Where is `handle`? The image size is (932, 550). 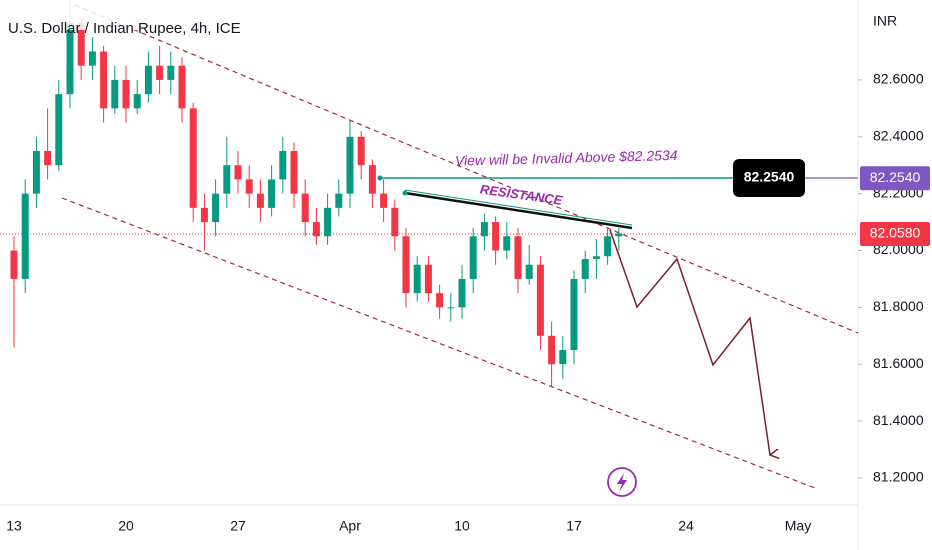 handle is located at coordinates (405, 193).